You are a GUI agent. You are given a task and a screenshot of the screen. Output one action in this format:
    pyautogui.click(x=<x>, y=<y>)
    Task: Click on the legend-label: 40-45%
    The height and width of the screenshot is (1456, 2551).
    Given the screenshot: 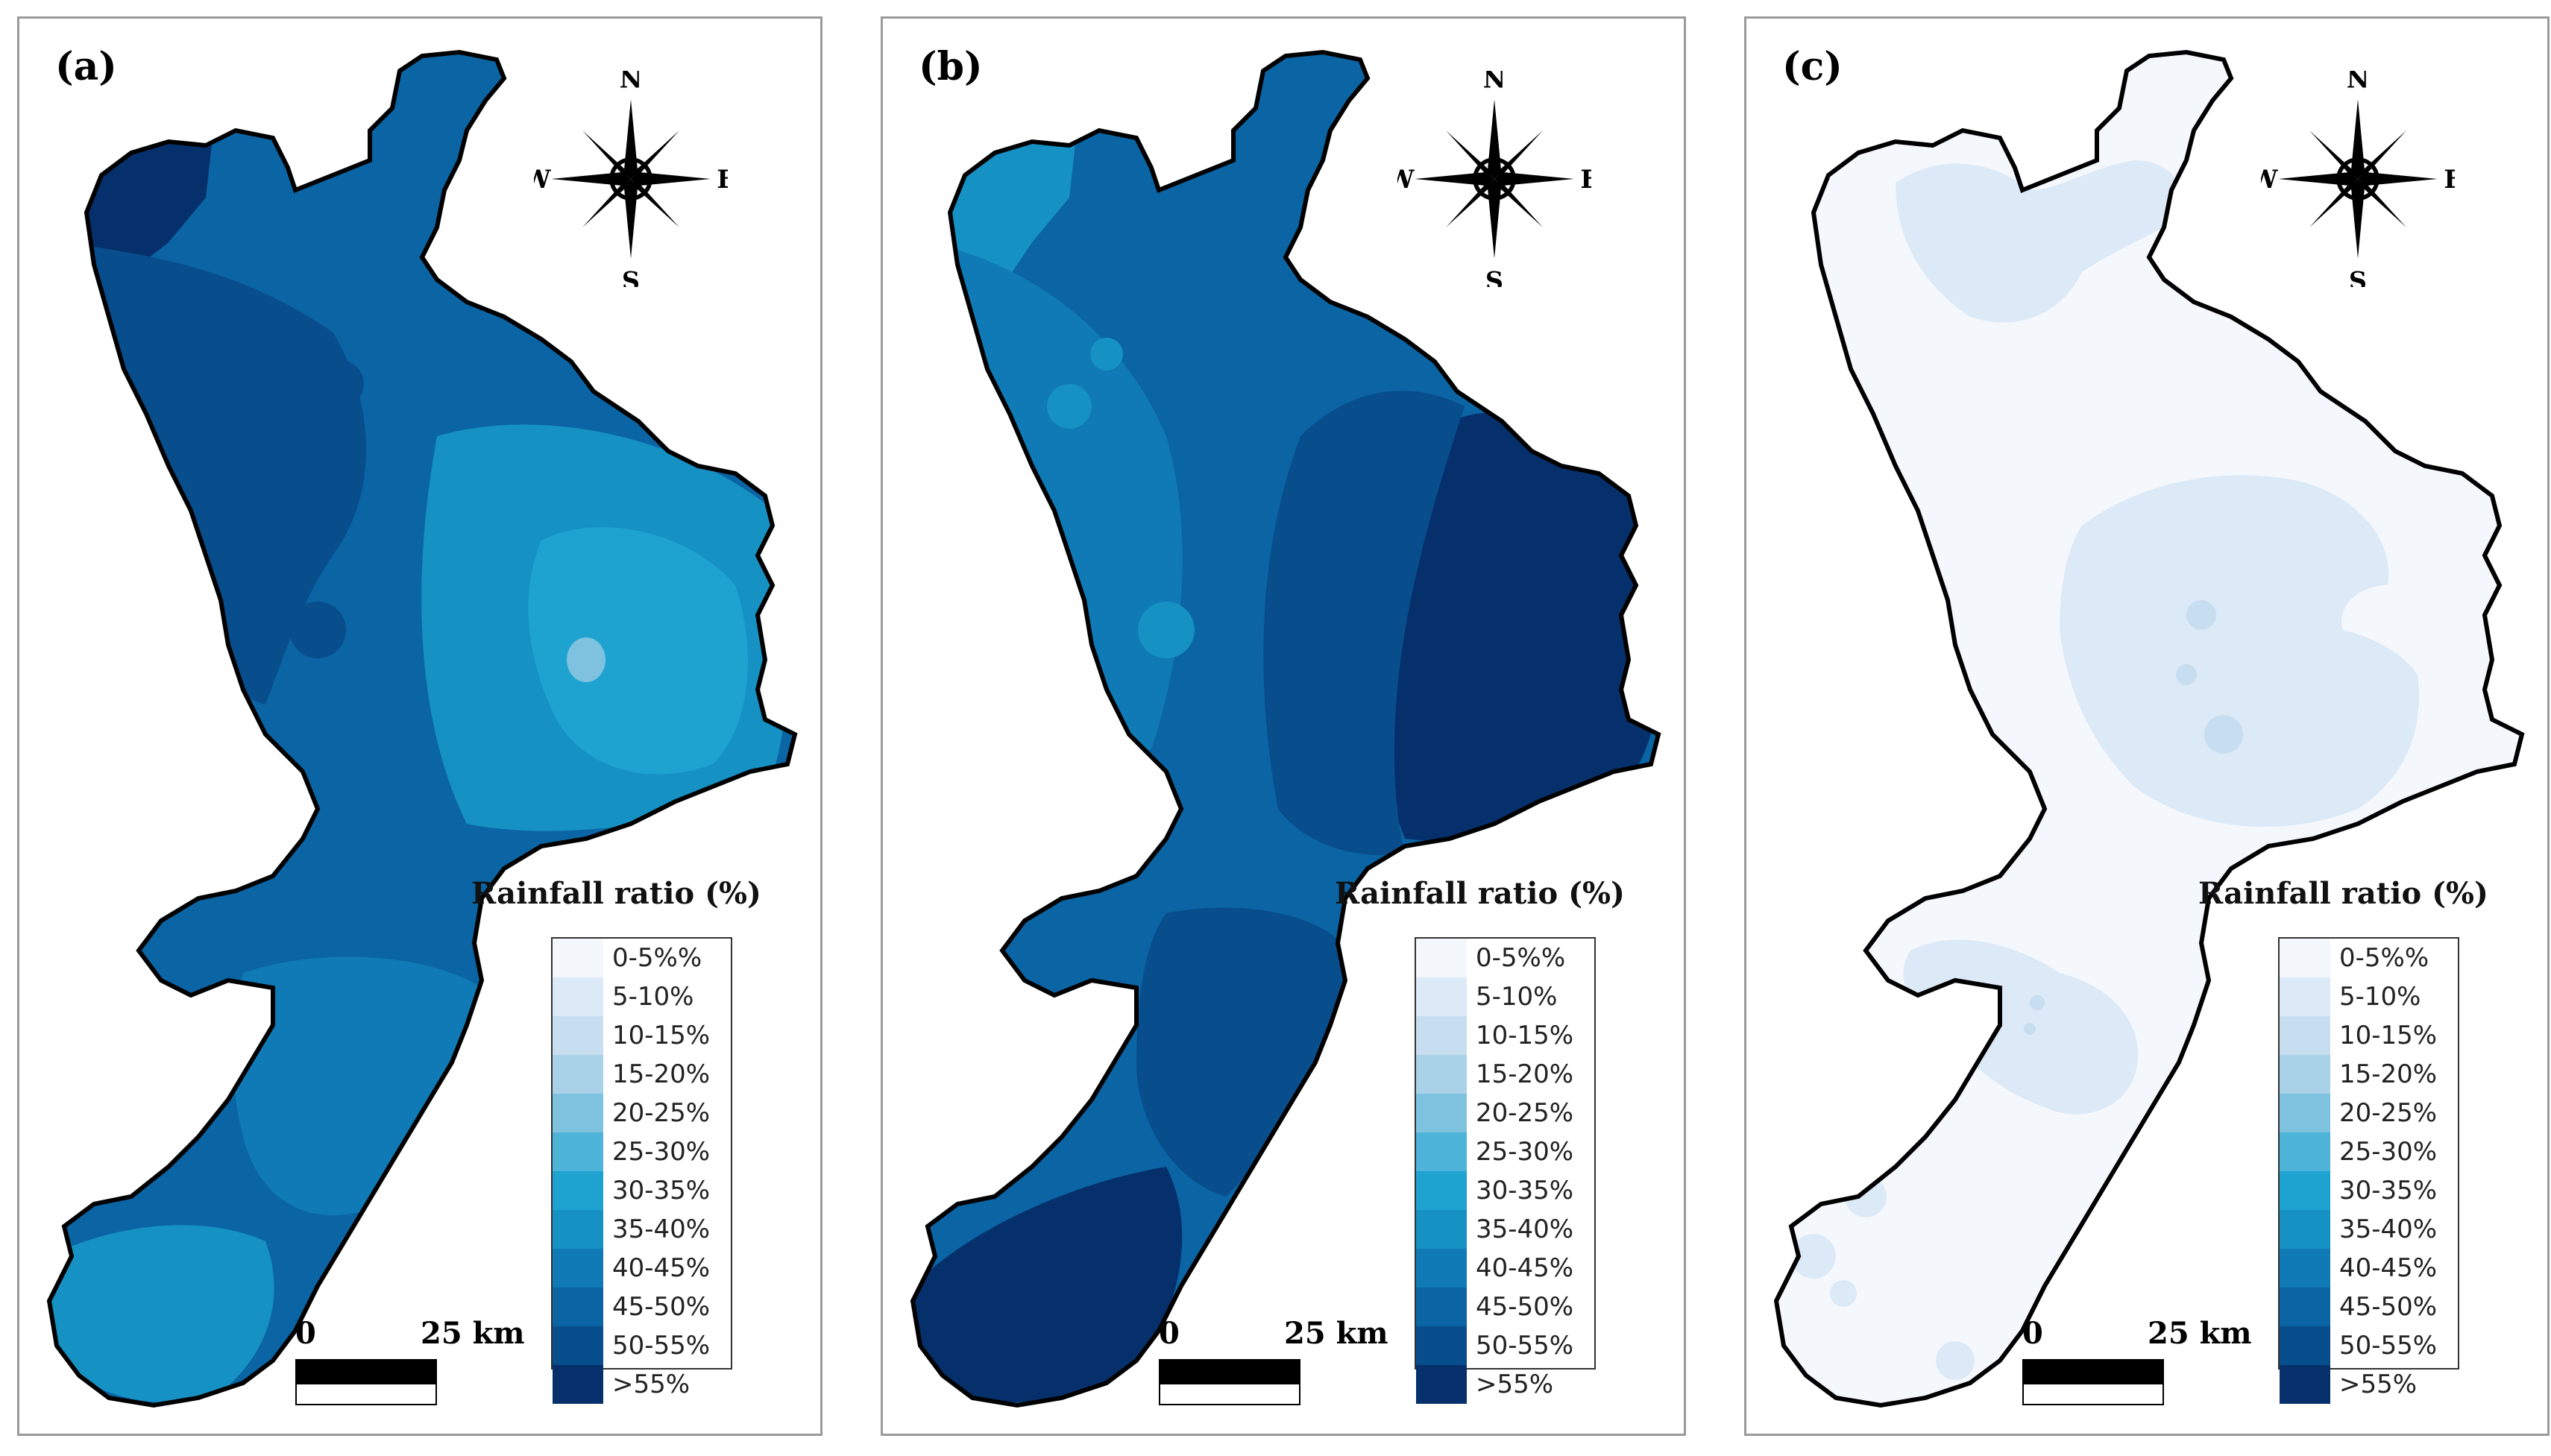 What is the action you would take?
    pyautogui.click(x=2388, y=1268)
    